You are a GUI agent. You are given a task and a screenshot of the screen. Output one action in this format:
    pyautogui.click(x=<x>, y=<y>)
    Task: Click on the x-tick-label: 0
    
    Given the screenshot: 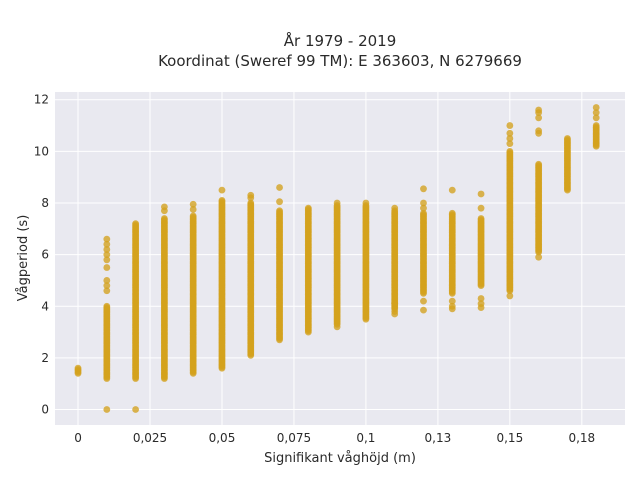 What is the action you would take?
    pyautogui.click(x=78, y=438)
    